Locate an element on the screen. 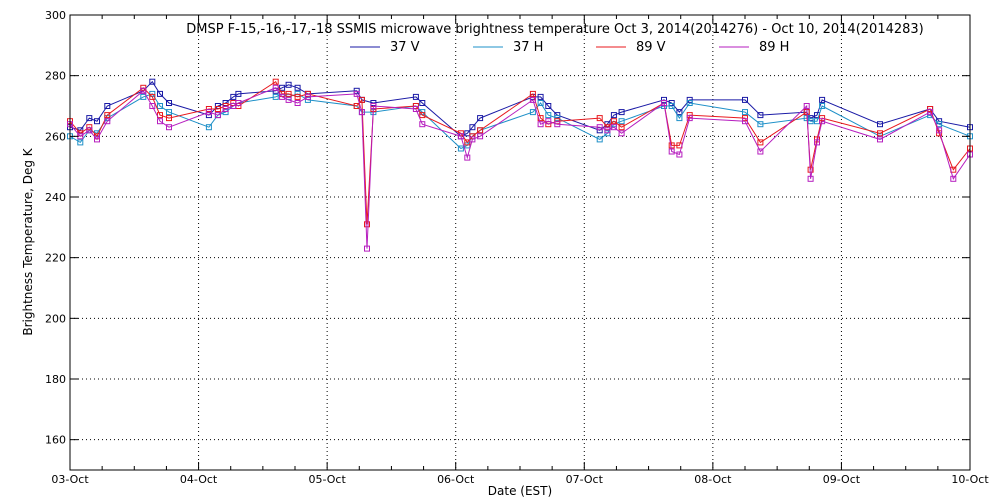  x-axis-title: Date (EST) is located at coordinates (520, 491).